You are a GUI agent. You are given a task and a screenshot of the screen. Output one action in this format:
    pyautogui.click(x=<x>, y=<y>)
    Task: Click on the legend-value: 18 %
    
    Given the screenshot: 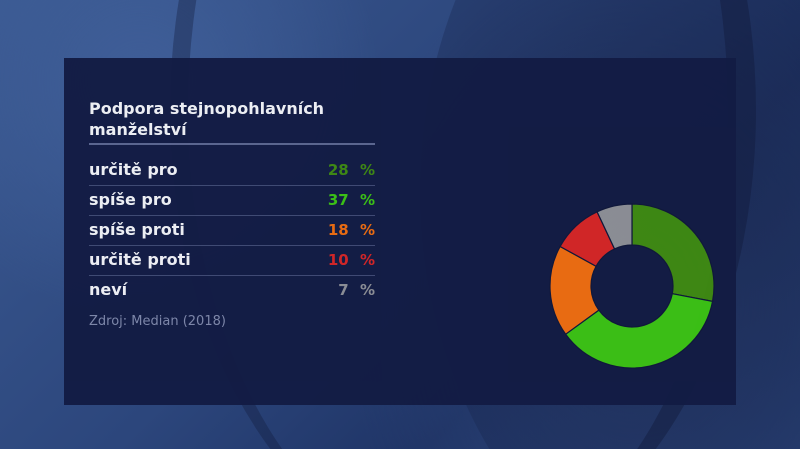 What is the action you would take?
    pyautogui.click(x=351, y=230)
    